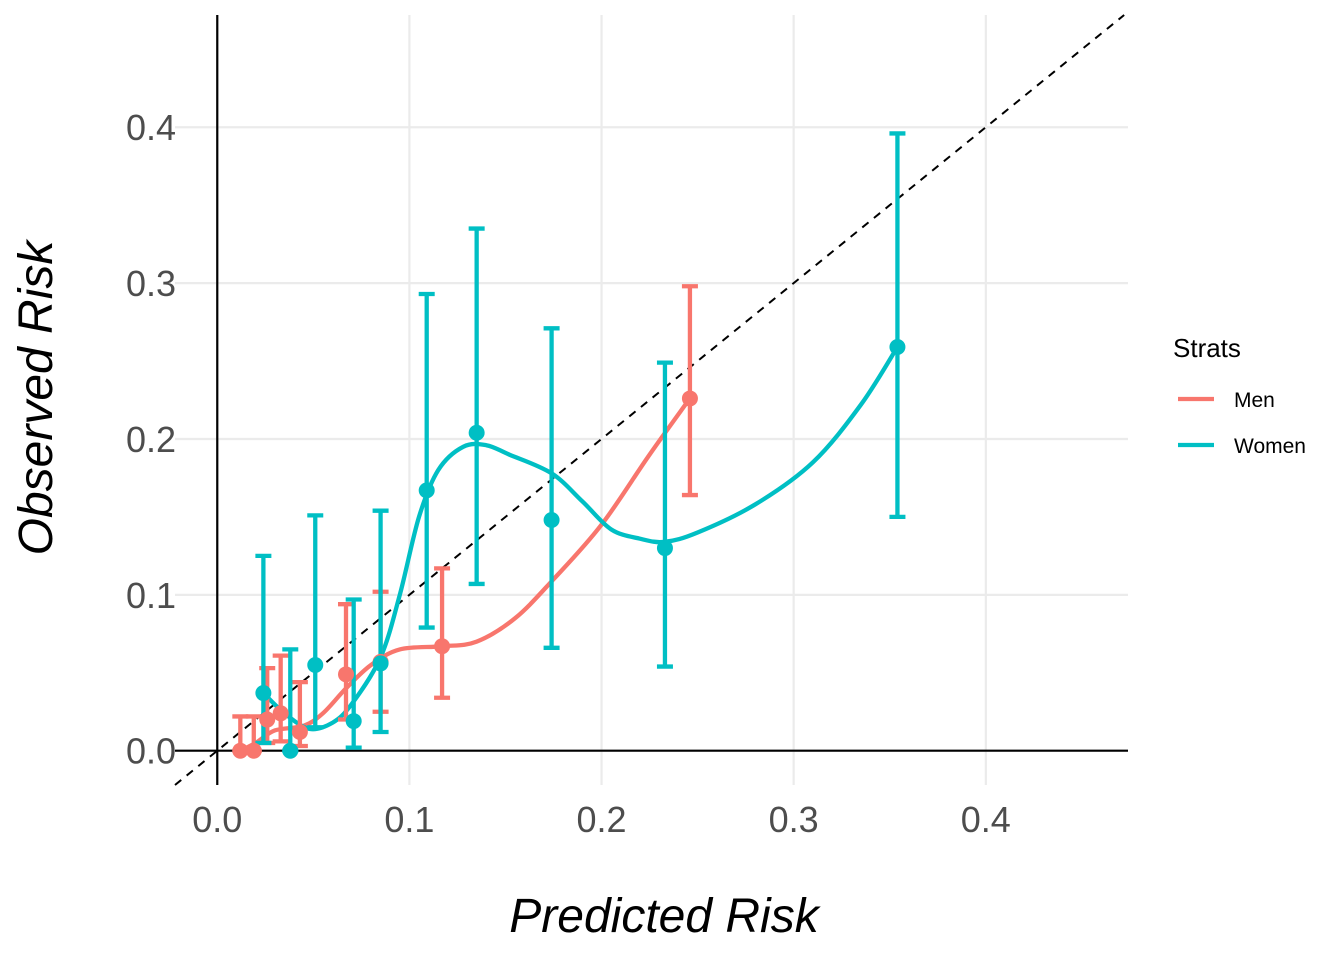  I want to click on x-axis-title: Predicted Risk, so click(665, 916).